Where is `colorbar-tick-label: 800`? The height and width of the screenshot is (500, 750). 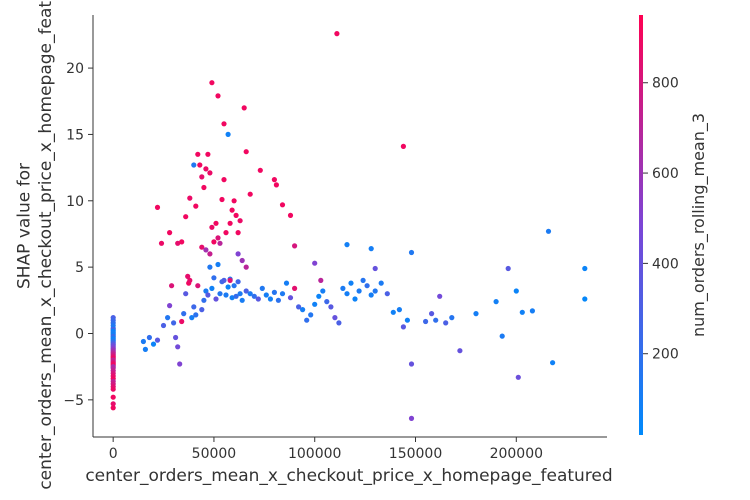
colorbar-tick-label: 800 is located at coordinates (665, 84).